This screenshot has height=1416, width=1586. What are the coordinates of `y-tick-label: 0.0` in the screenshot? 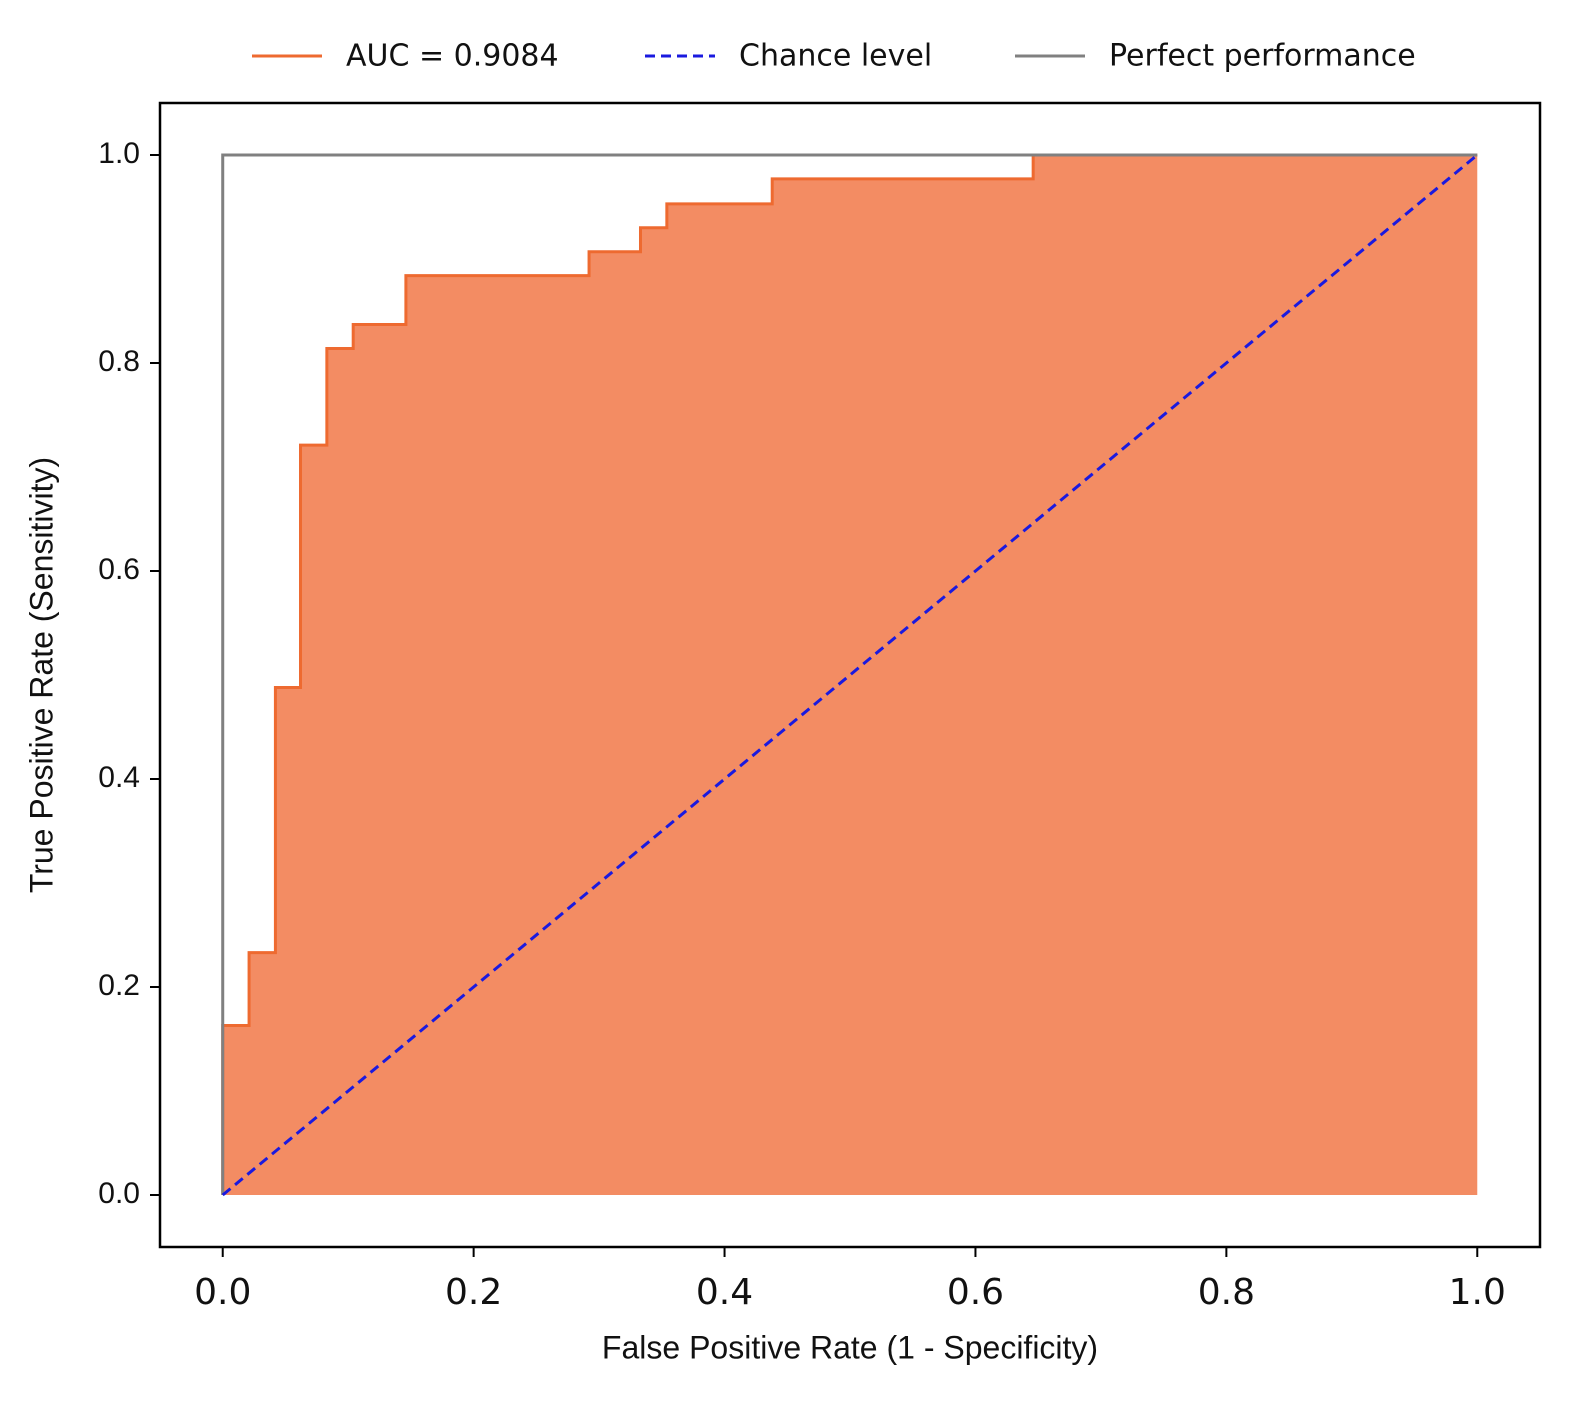 It's located at (119, 1193).